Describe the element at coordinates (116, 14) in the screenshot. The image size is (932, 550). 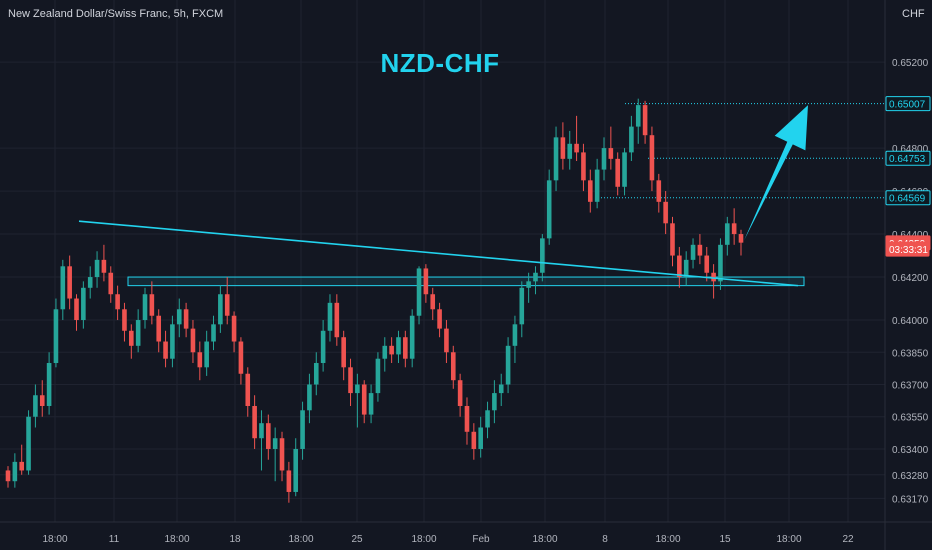
I see `symbol-description: New Zealand Dollar/Swiss Franc, 5h, FXCM` at that location.